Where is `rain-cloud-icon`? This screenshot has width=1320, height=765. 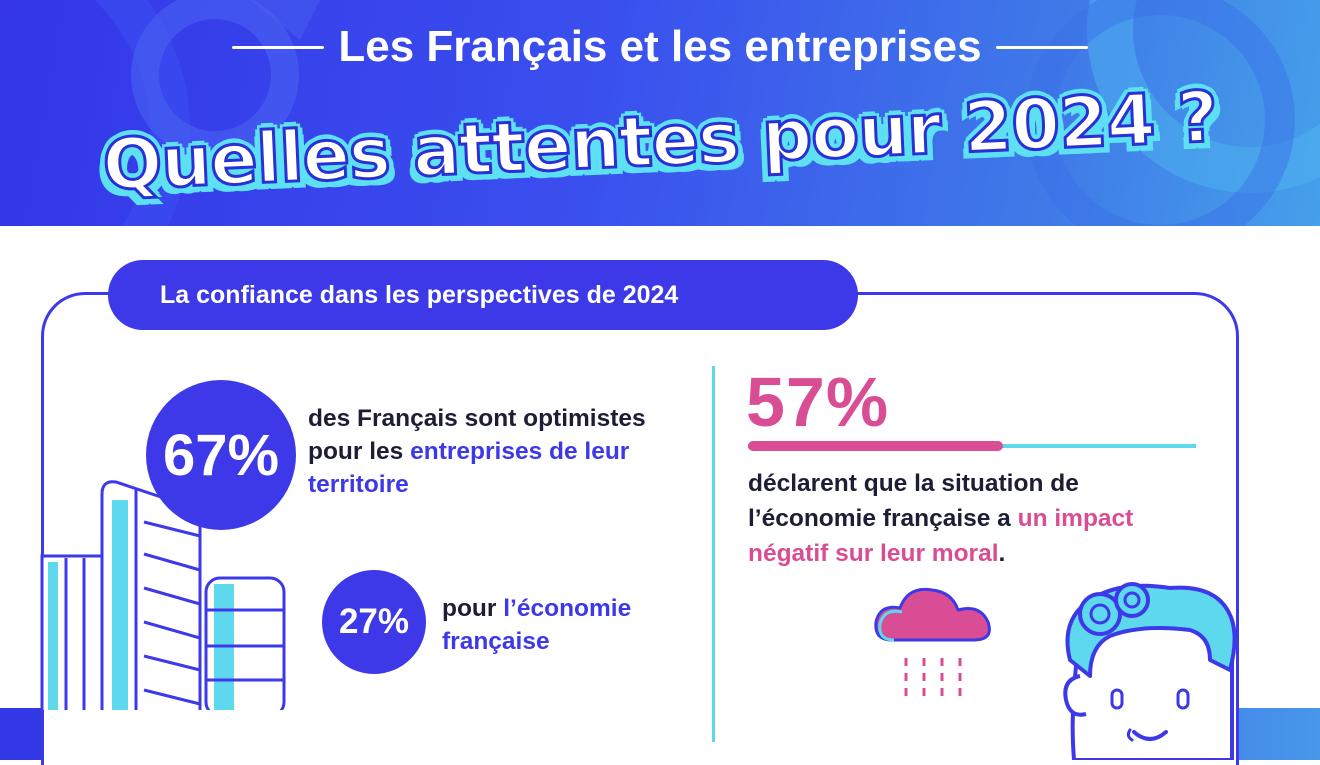
rain-cloud-icon is located at coordinates (932, 641).